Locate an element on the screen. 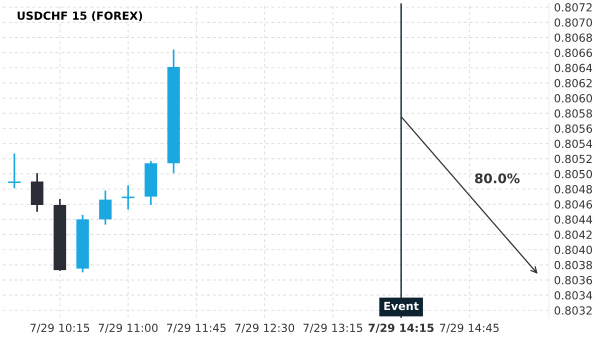 Image resolution: width=600 pixels, height=340 pixels. y-tick-label: 0.8056 is located at coordinates (573, 128).